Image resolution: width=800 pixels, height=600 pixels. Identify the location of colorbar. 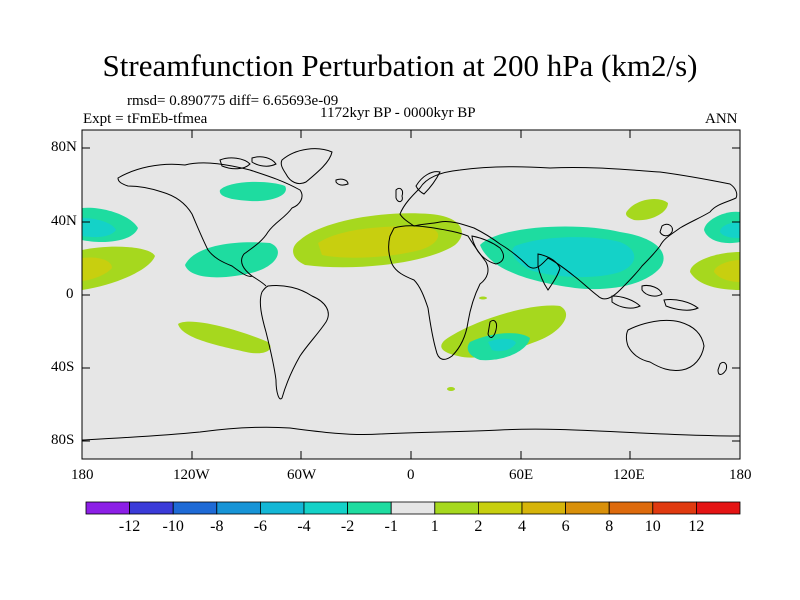
(413, 508).